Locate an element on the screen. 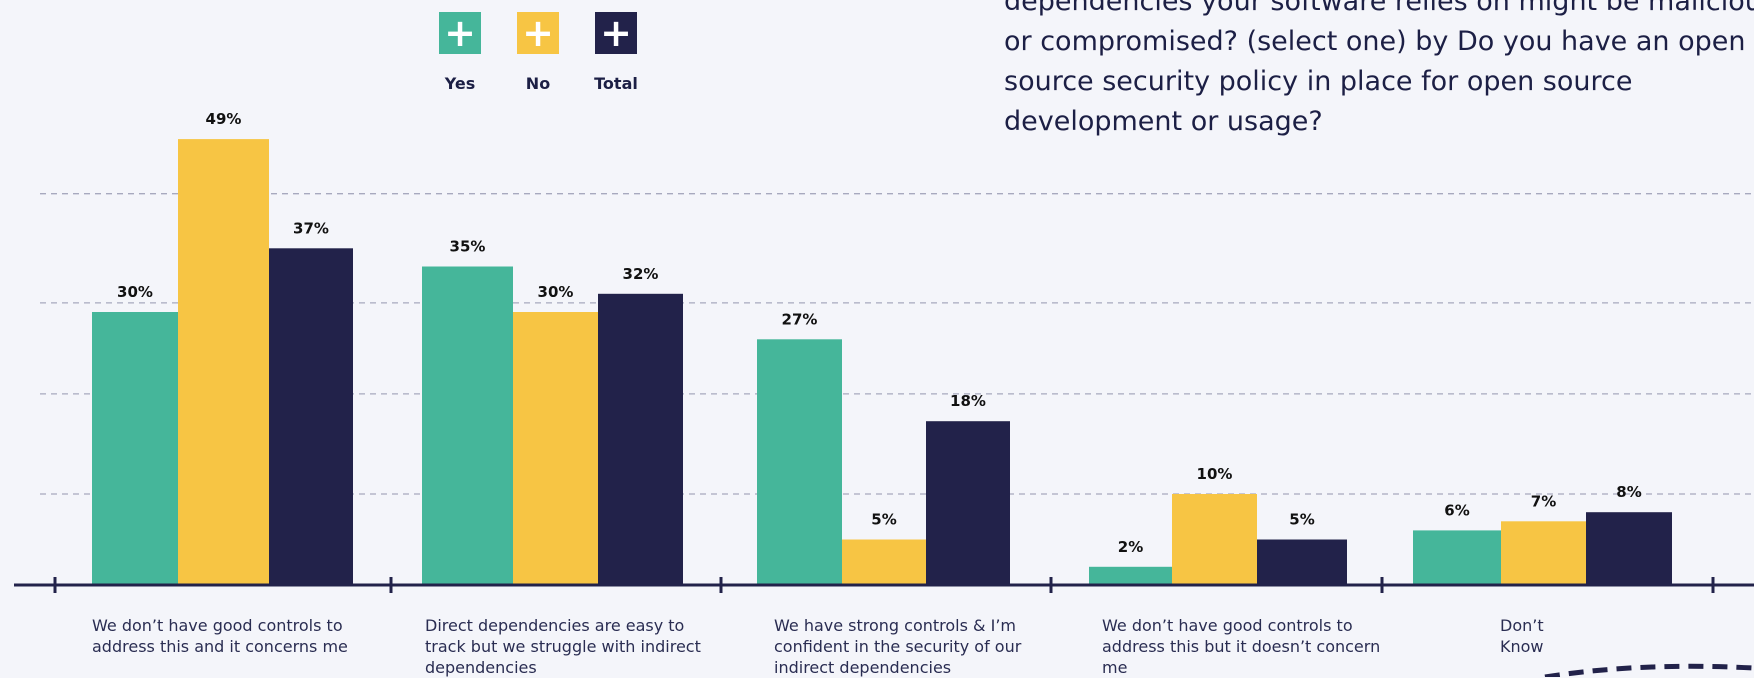 The height and width of the screenshot is (678, 1754). x-axis is located at coordinates (884, 585).